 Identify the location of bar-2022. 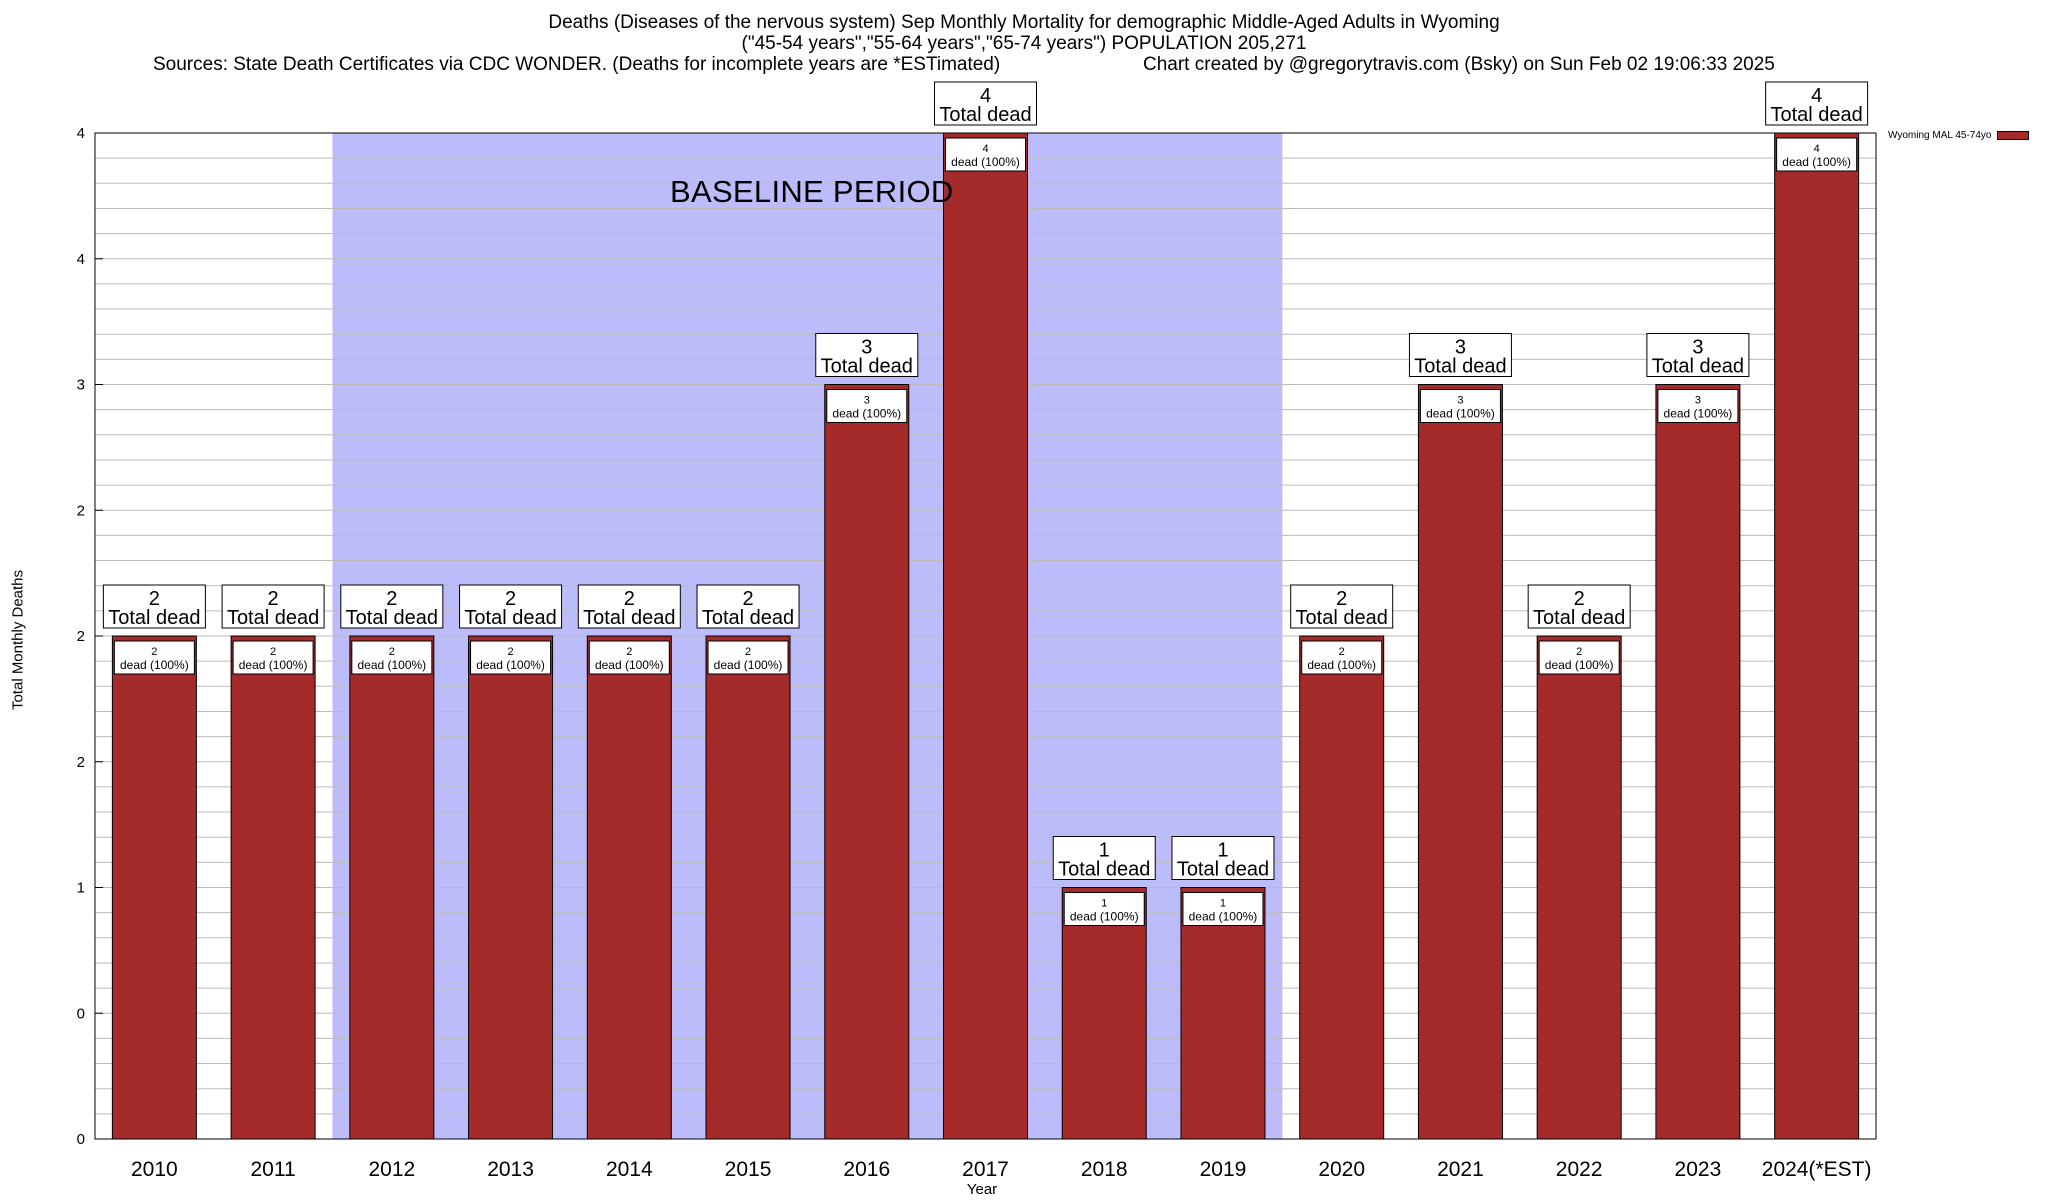
(1579, 887).